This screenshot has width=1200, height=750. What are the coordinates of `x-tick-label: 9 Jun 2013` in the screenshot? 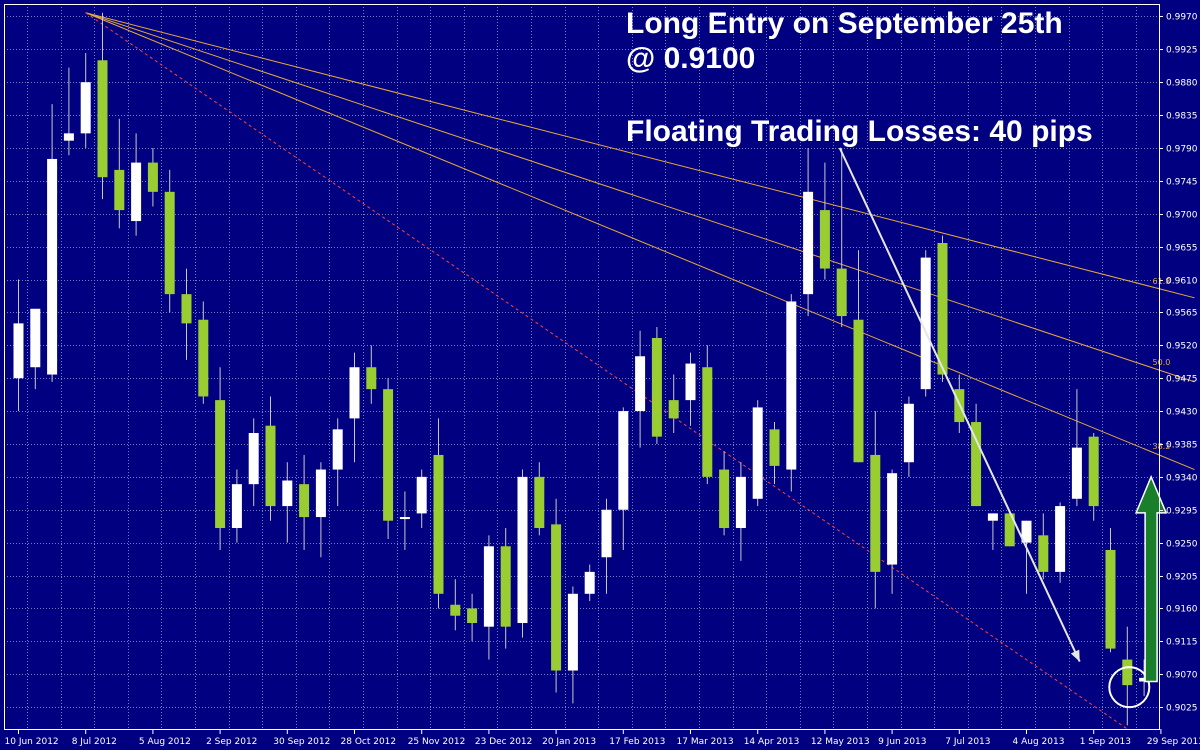 It's located at (902, 742).